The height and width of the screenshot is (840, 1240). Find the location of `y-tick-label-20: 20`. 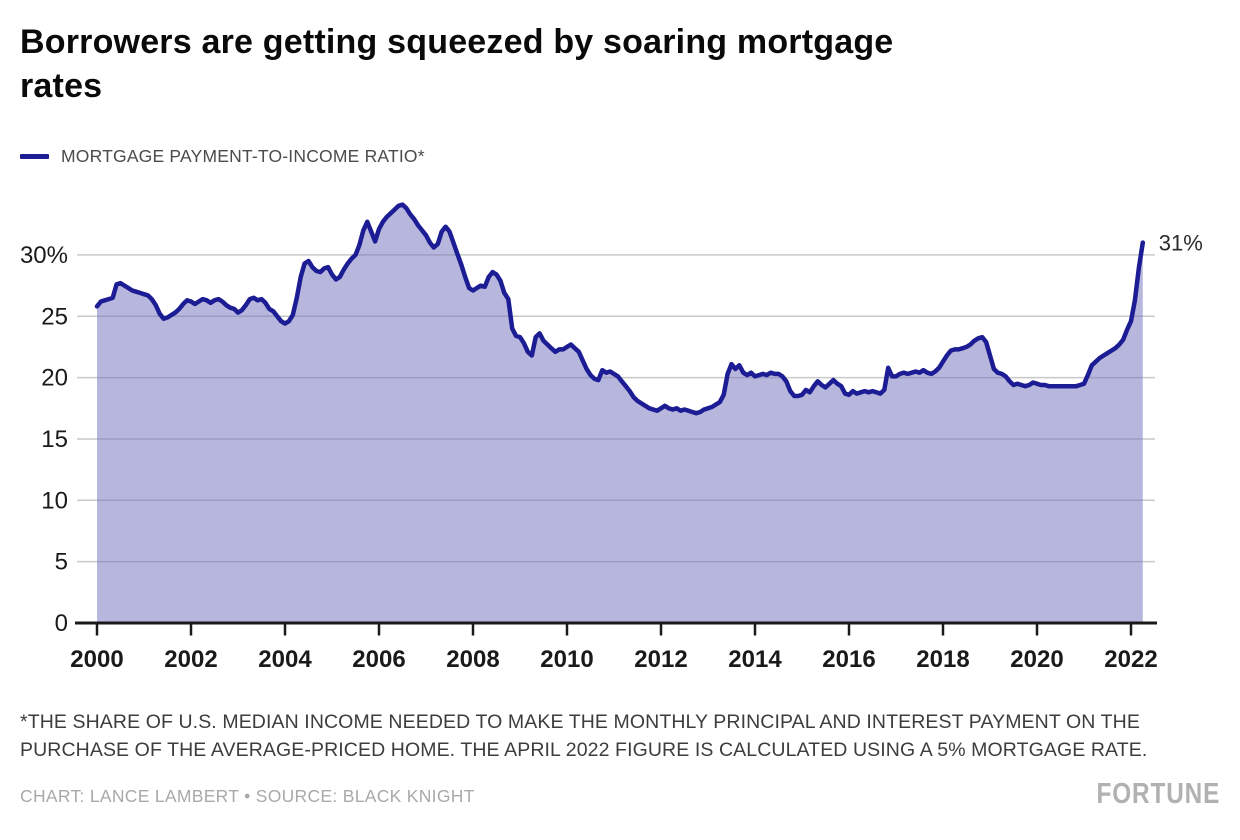

y-tick-label-20: 20 is located at coordinates (54, 378).